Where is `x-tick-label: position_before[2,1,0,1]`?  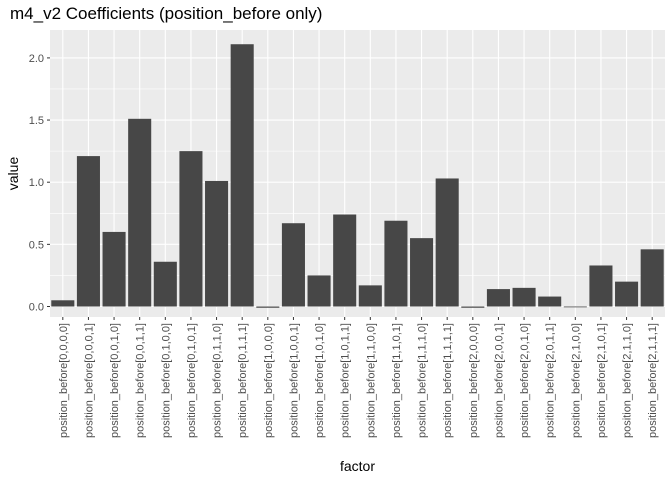 x-tick-label: position_before[2,1,0,1] is located at coordinates (602, 380).